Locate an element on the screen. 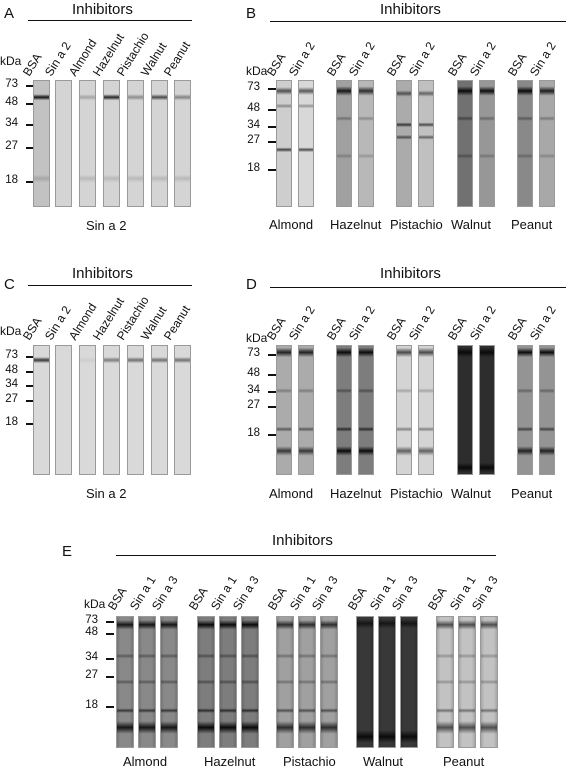  panel-caption: Sin a 2 is located at coordinates (106, 493).